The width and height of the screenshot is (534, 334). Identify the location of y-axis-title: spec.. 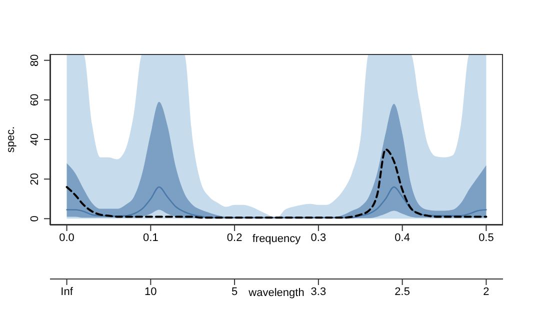
(11, 139).